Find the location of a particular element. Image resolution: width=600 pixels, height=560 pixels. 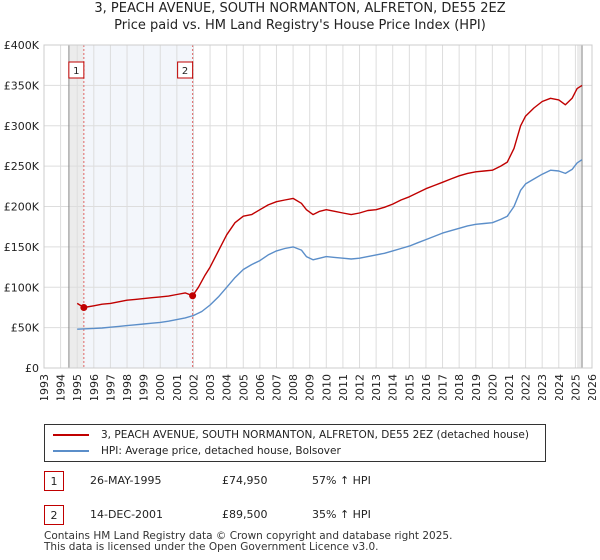

x-tick-label: 2015 is located at coordinates (409, 387).